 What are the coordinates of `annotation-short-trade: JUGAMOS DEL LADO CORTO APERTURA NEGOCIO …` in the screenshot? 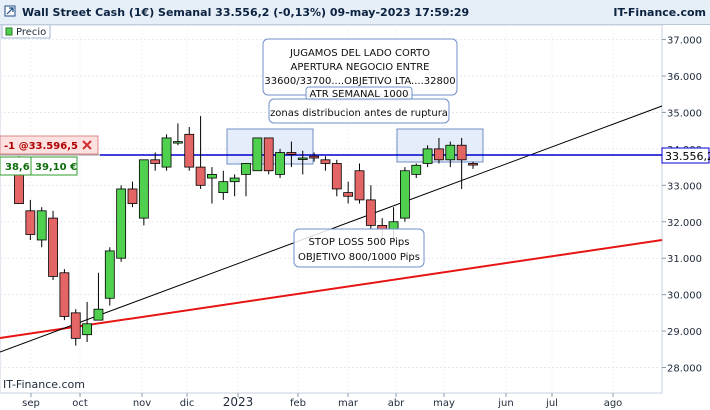 It's located at (360, 67).